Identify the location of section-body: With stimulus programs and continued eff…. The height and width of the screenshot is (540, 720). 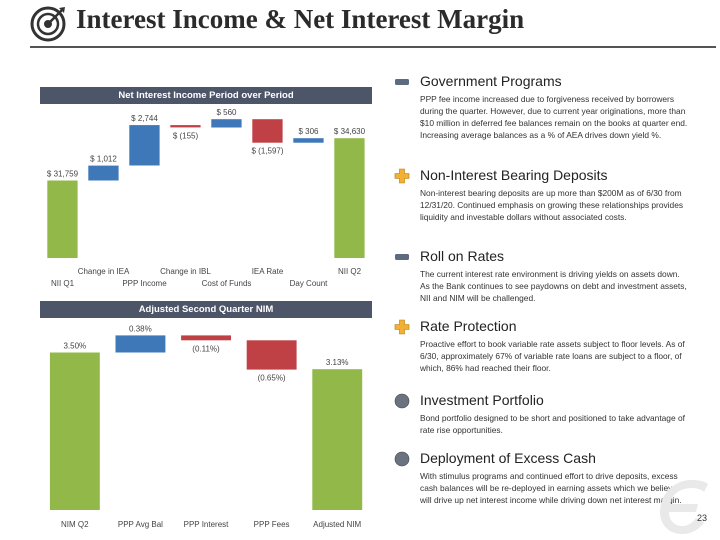
(551, 488).